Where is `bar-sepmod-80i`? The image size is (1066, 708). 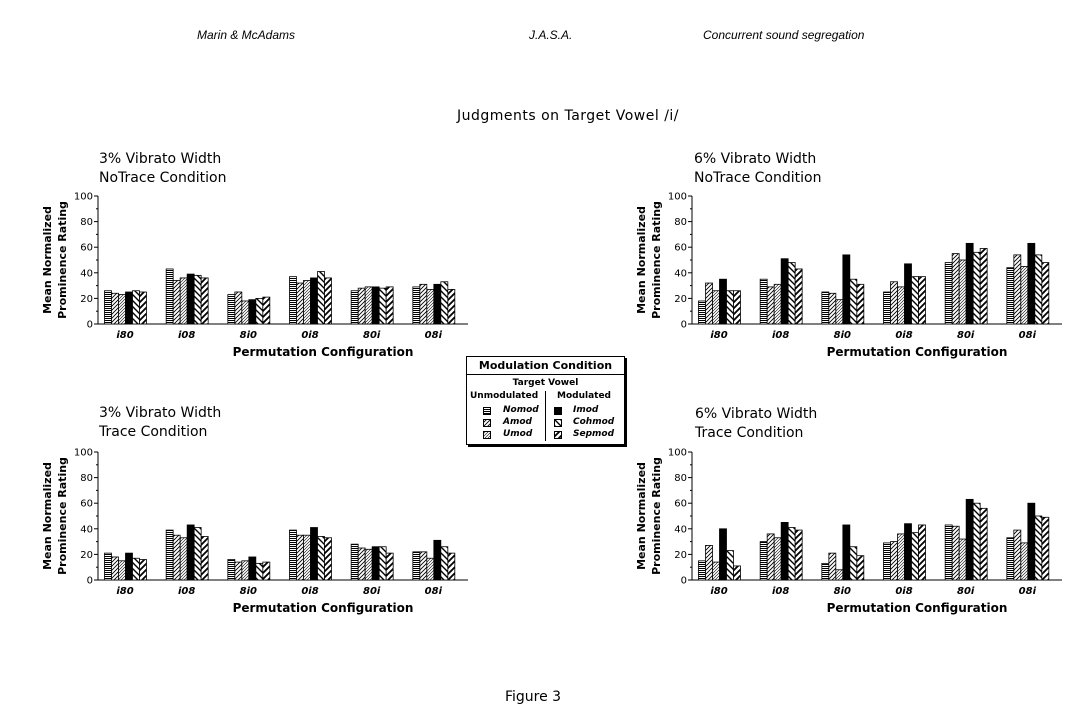
bar-sepmod-80i is located at coordinates (983, 286).